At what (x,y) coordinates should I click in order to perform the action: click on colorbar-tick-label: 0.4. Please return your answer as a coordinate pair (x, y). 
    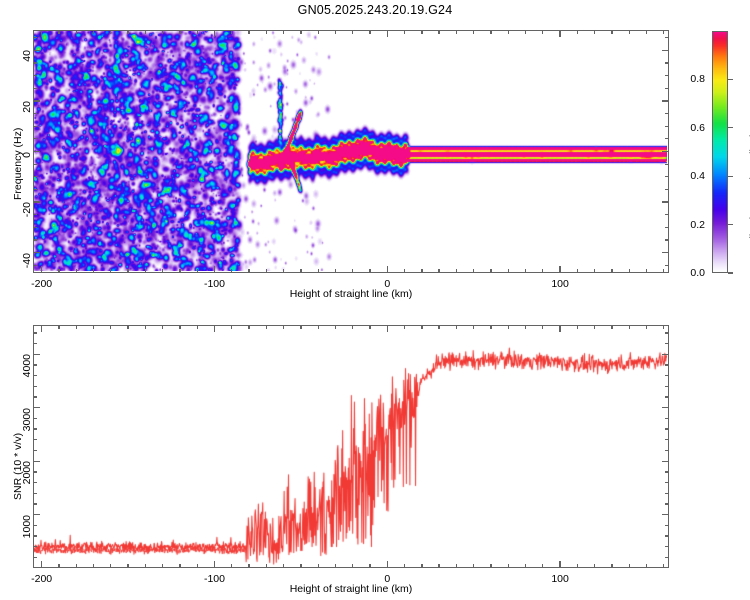
    Looking at the image, I should click on (697, 176).